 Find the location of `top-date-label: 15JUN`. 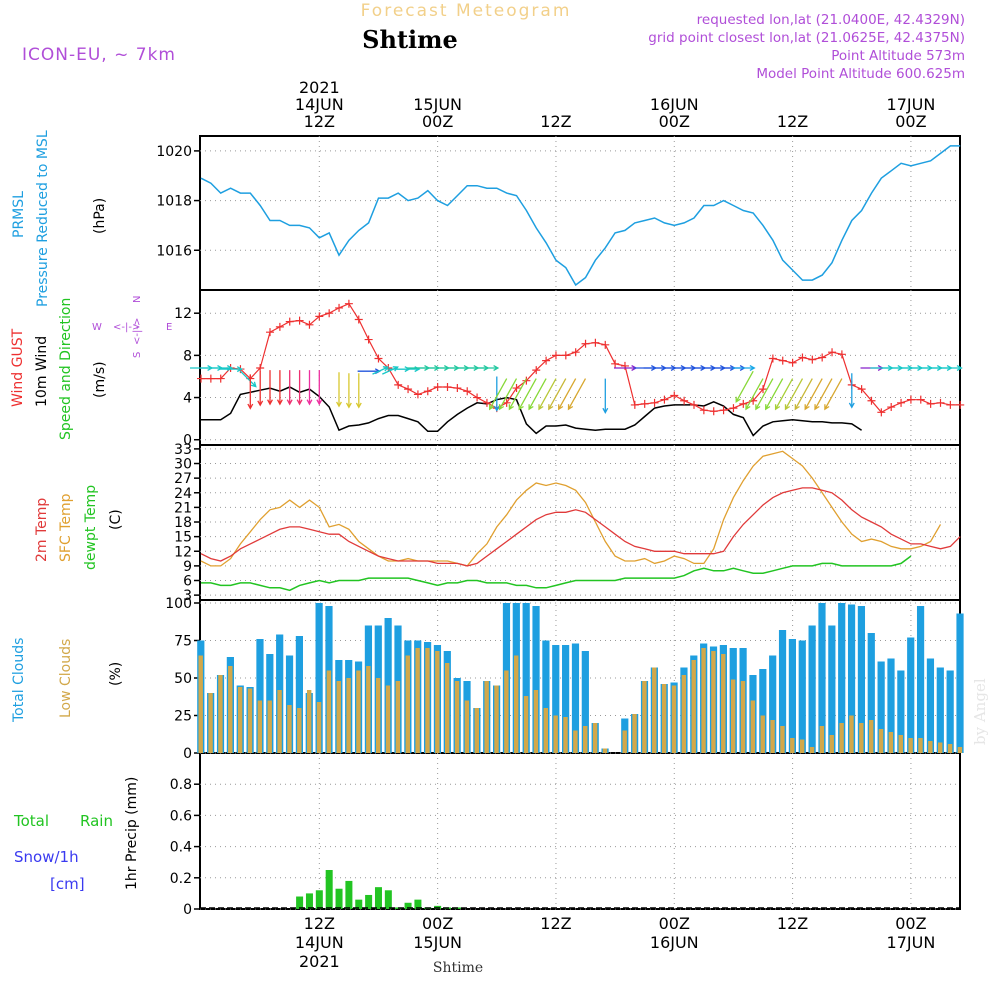

top-date-label: 15JUN is located at coordinates (437, 104).